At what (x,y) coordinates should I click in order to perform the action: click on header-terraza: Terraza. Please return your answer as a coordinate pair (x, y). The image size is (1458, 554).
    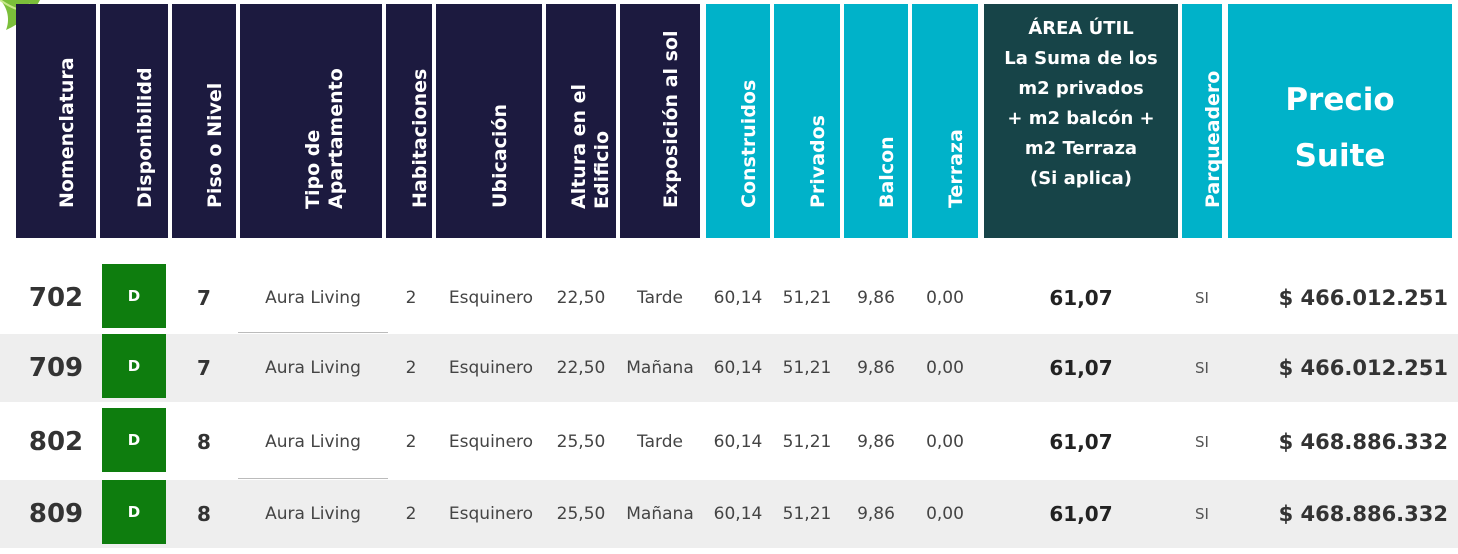
    Looking at the image, I should click on (945, 121).